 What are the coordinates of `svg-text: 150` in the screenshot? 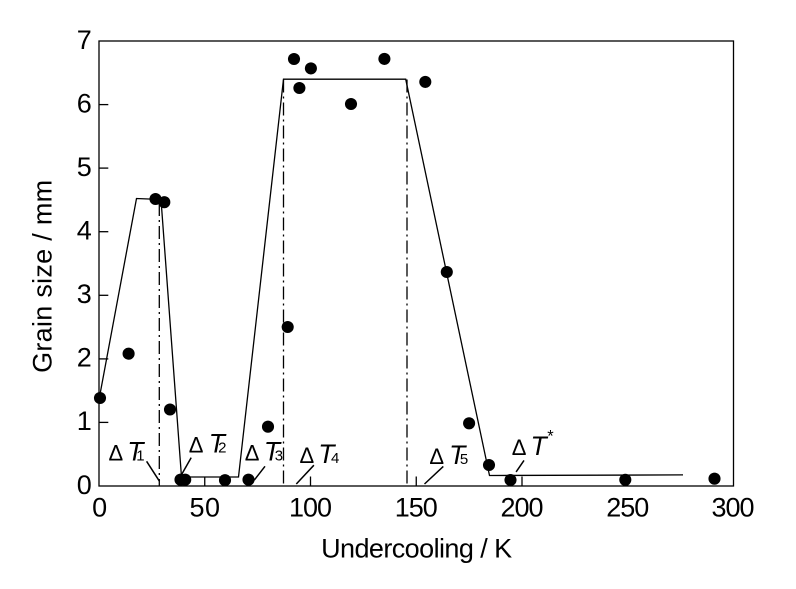 It's located at (416, 508).